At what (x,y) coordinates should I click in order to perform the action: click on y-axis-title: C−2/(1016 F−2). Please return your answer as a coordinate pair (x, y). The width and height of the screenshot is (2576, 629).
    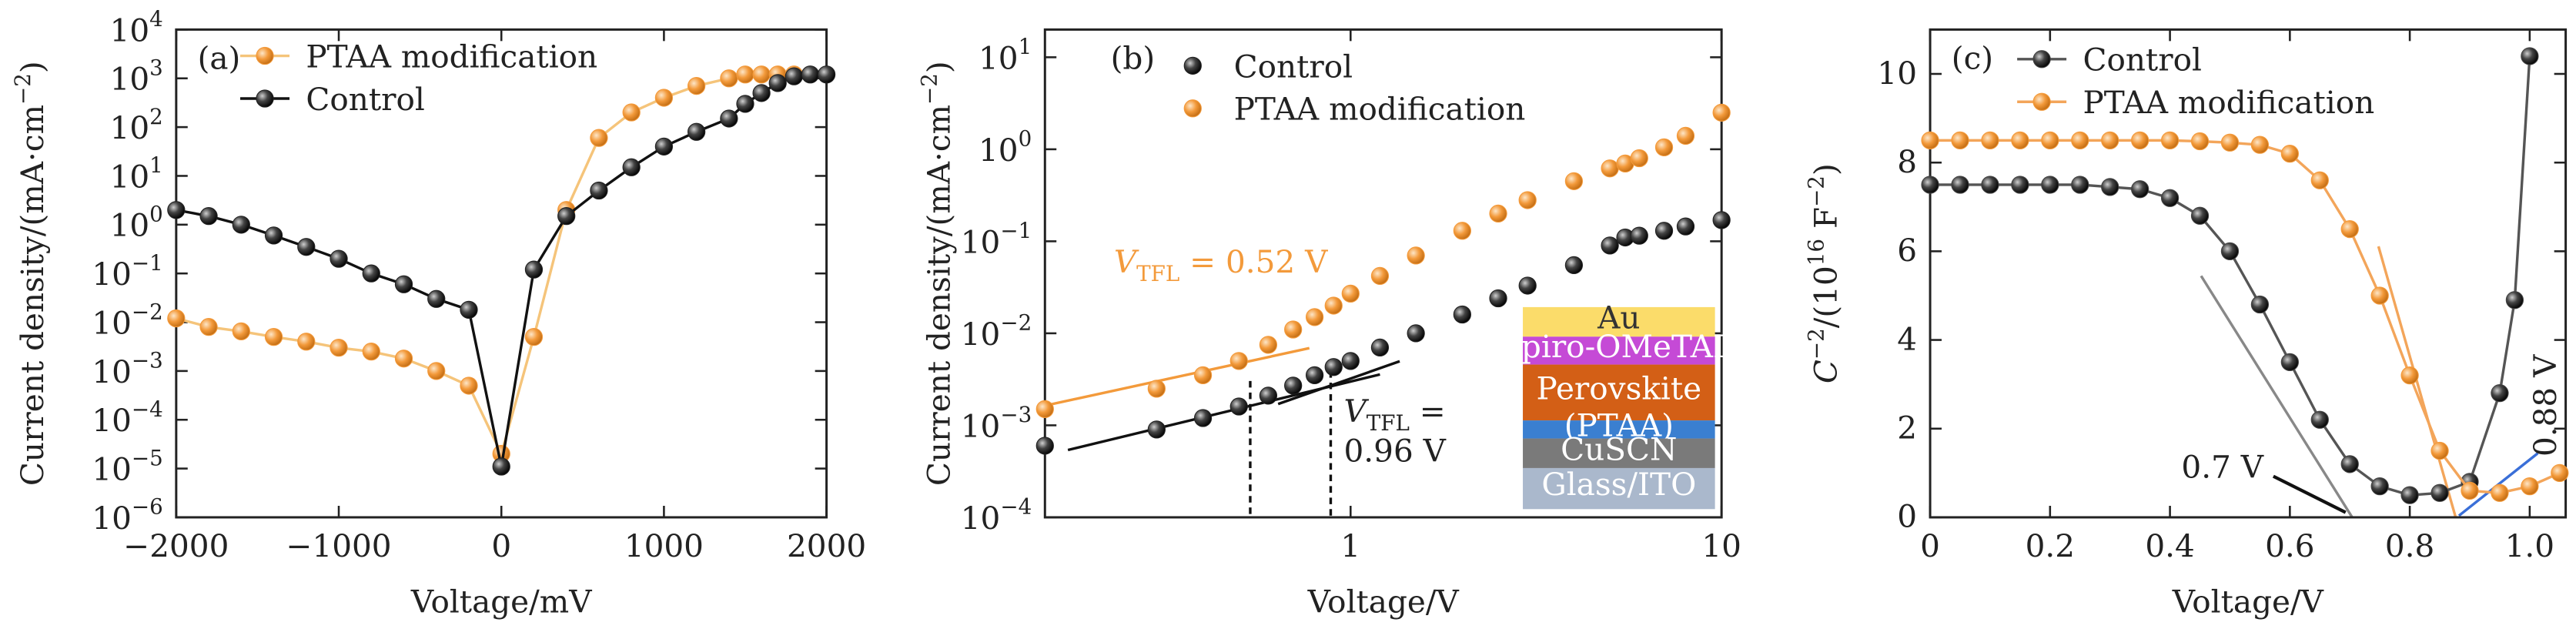
    Looking at the image, I should click on (1824, 273).